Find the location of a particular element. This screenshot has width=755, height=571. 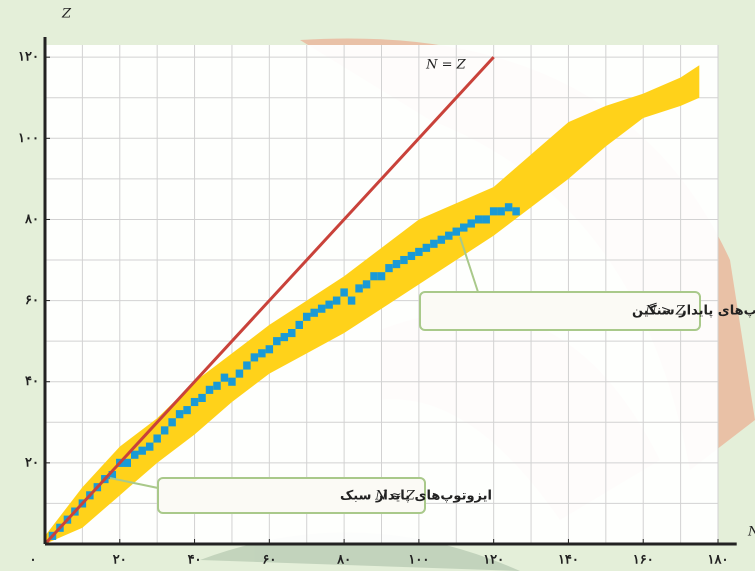

x-tick-label: ۸۰ is located at coordinates (343, 560).